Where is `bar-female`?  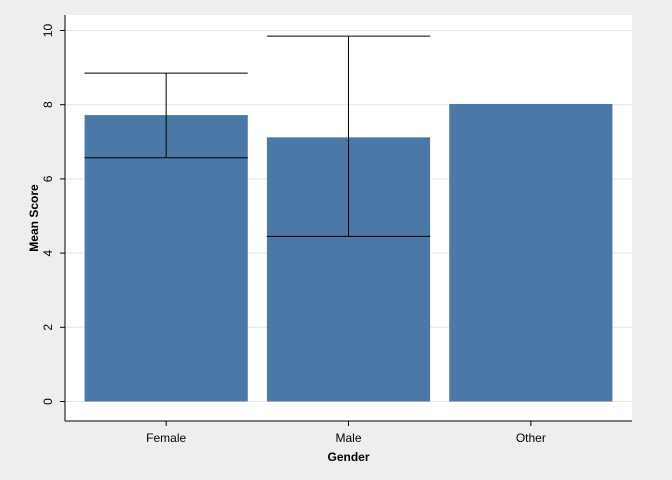
bar-female is located at coordinates (166, 258).